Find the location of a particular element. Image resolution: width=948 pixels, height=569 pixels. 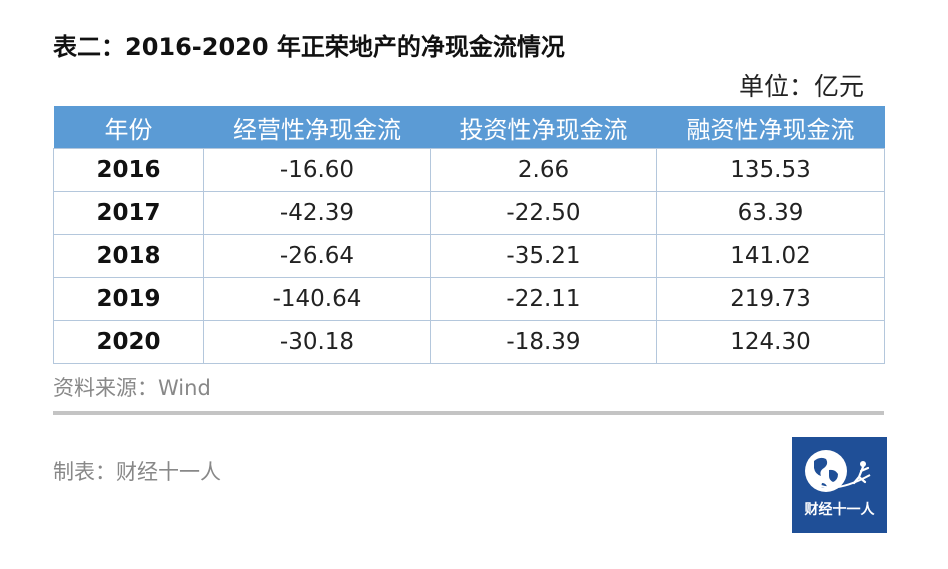

publisher-logo: 财经十一人 is located at coordinates (839, 485).